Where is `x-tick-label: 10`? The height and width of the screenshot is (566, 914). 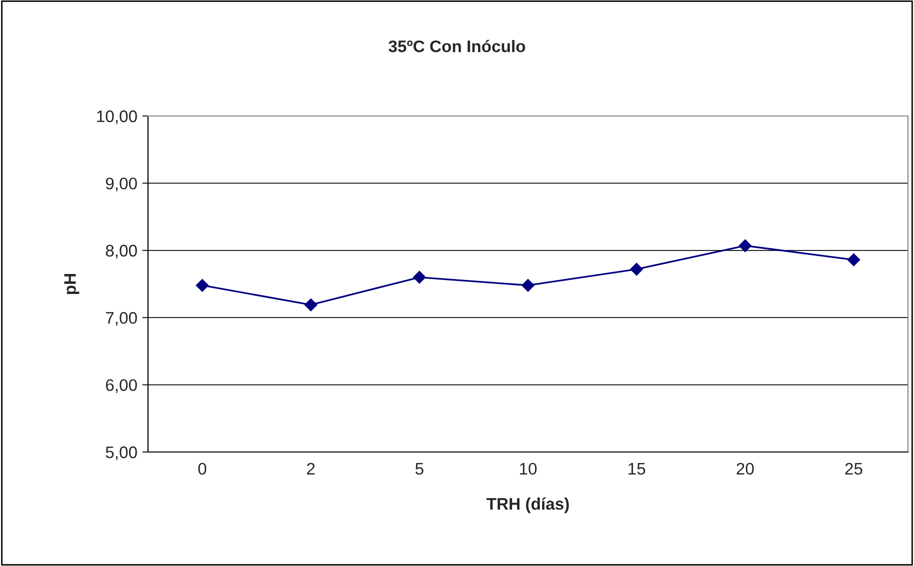
x-tick-label: 10 is located at coordinates (528, 468).